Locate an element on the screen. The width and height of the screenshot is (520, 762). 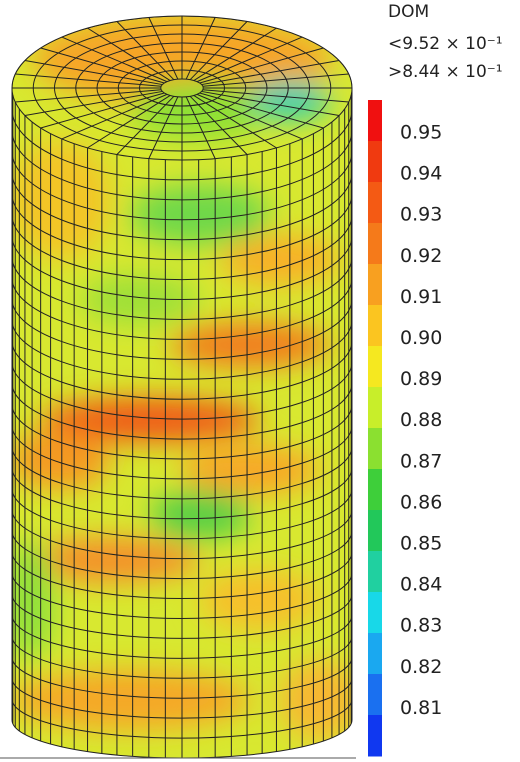
colorbar-label: 0.86 is located at coordinates (421, 502).